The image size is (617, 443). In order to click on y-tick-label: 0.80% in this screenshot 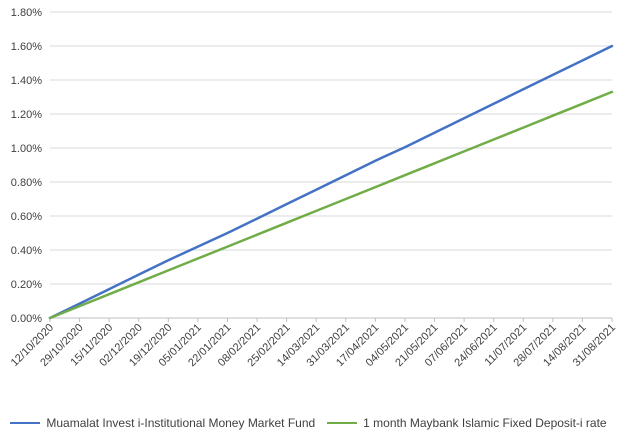, I will do `click(26, 183)`.